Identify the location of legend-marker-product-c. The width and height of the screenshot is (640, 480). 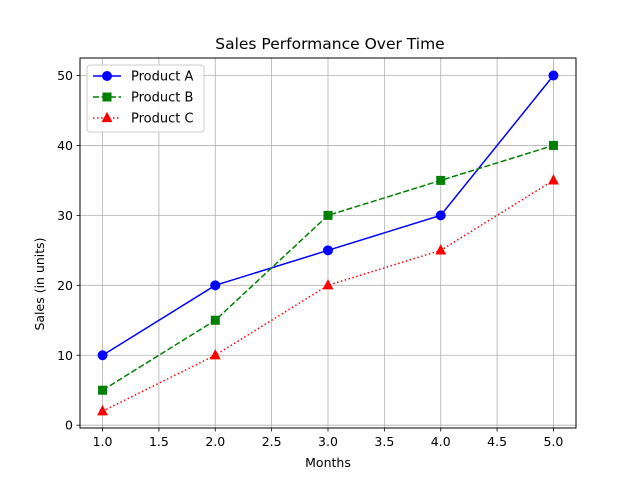
(107, 117).